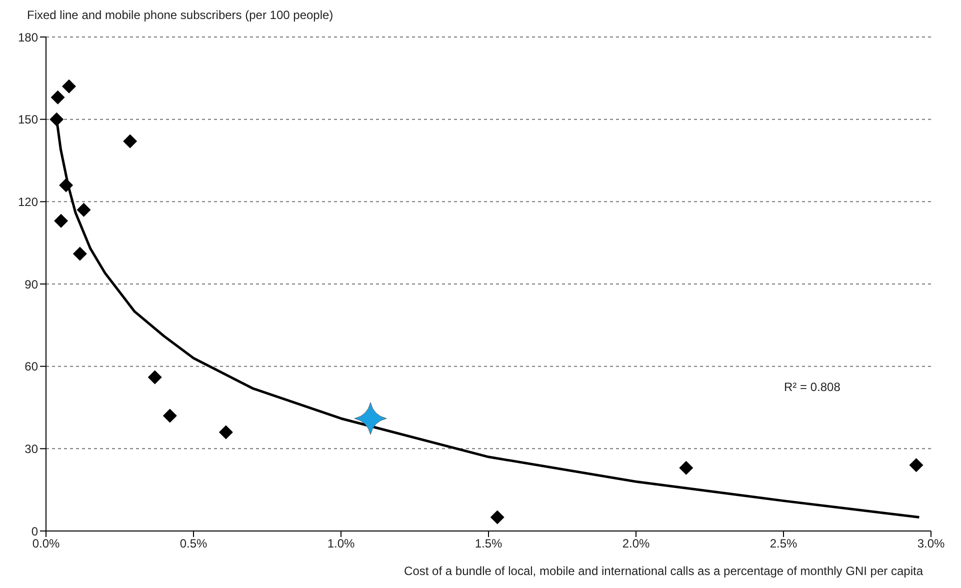 The width and height of the screenshot is (961, 588). I want to click on x-tick-label: 2.0%, so click(636, 543).